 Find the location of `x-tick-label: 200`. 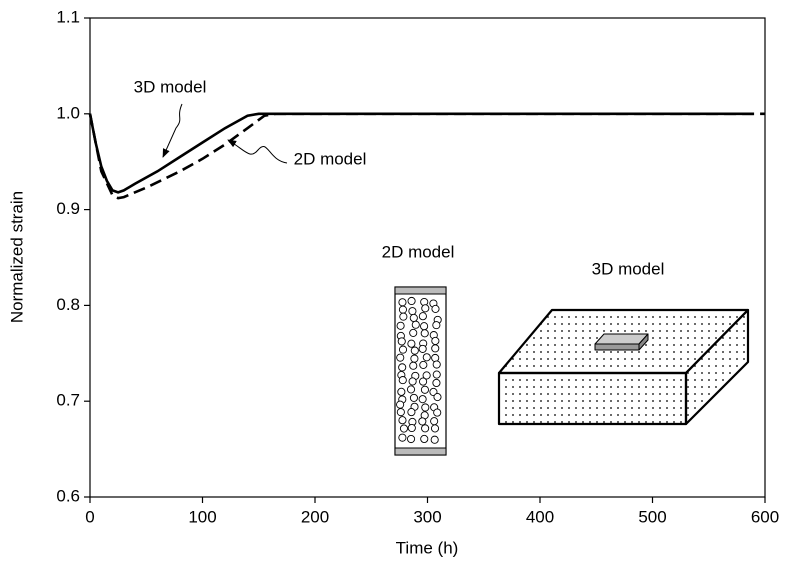

x-tick-label: 200 is located at coordinates (315, 516).